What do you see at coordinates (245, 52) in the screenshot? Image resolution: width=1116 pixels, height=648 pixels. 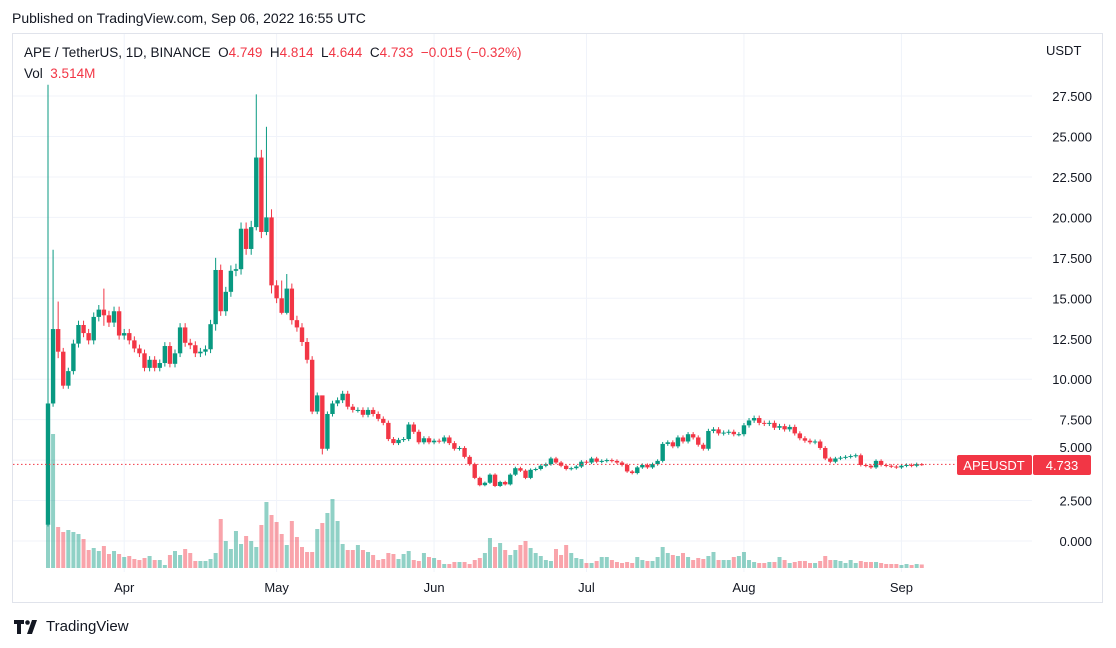 I see `open-value: 4.749` at bounding box center [245, 52].